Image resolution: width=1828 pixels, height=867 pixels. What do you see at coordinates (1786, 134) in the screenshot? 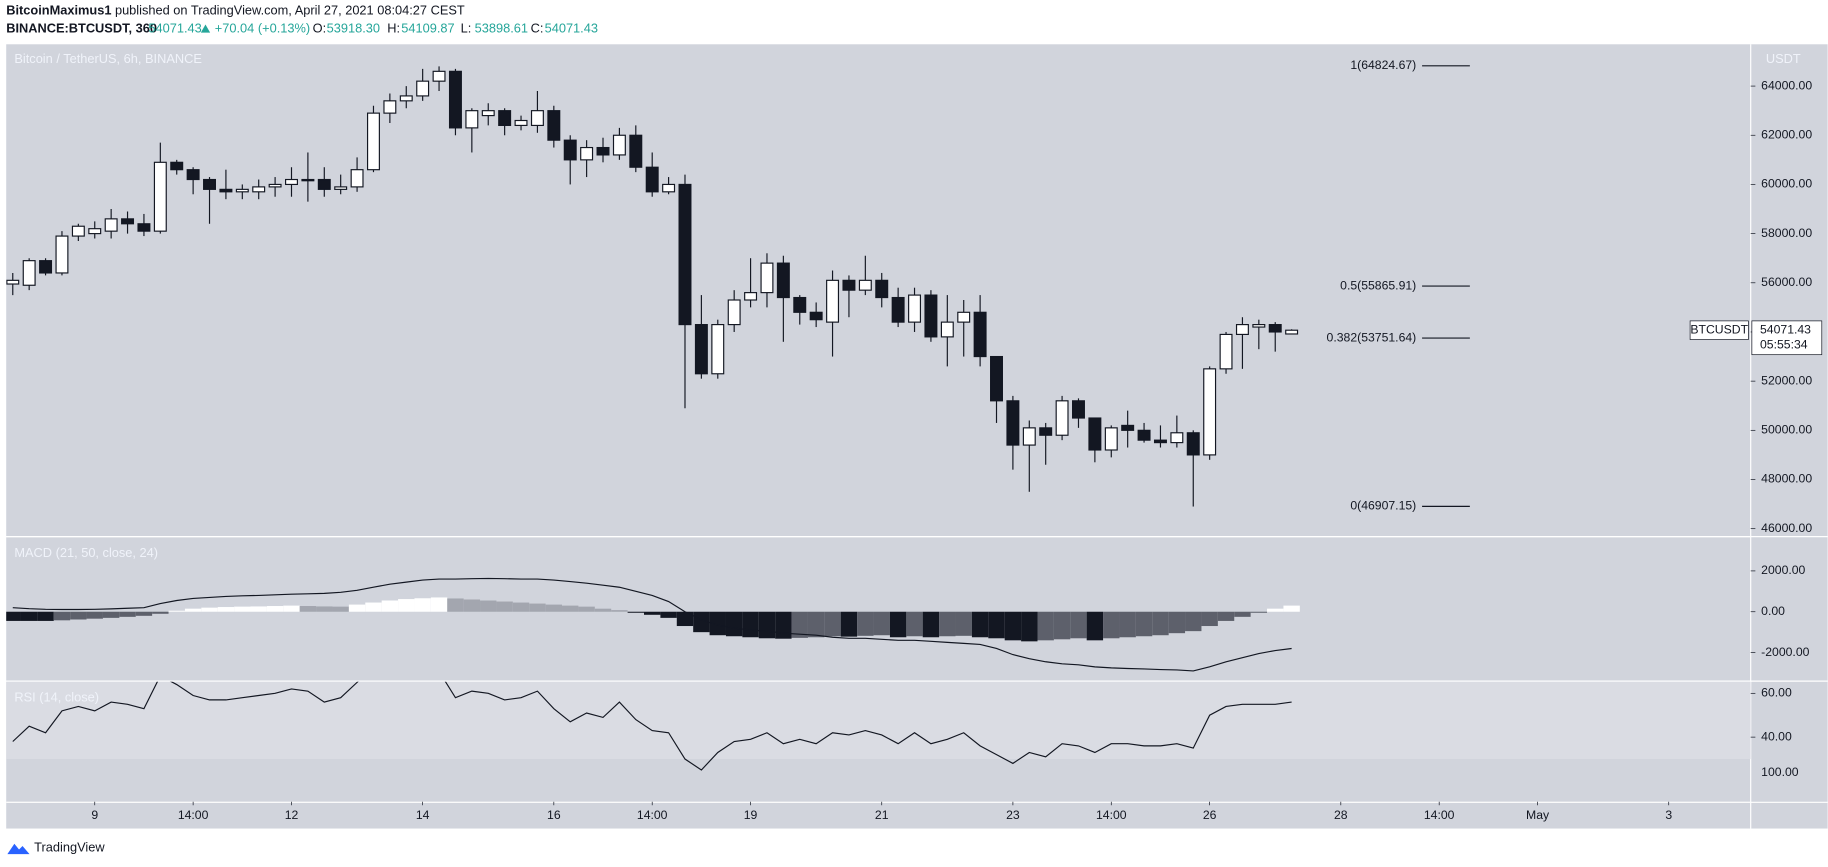
I see `y-tick-label: 62000.00` at bounding box center [1786, 134].